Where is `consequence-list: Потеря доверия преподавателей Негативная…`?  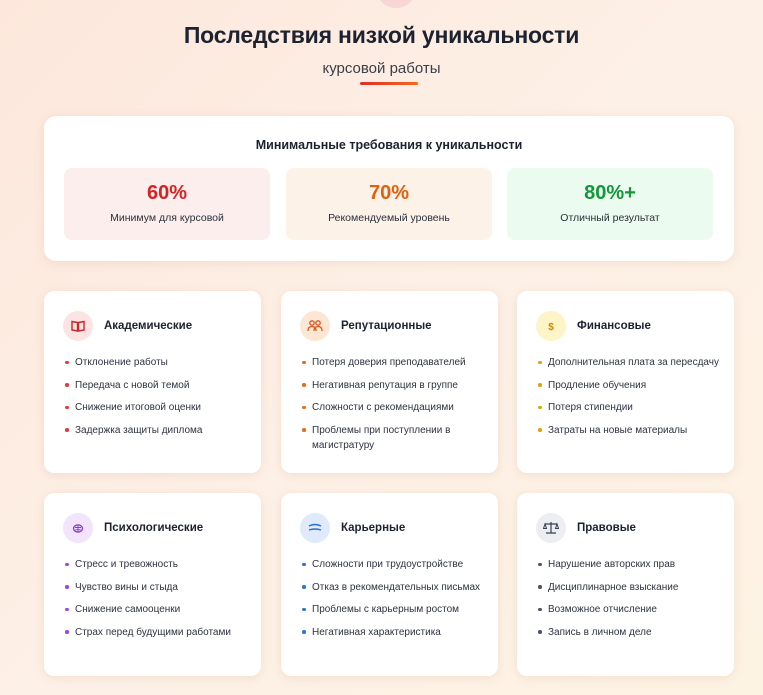 consequence-list: Потеря доверия преподавателей Негативная… is located at coordinates (395, 407).